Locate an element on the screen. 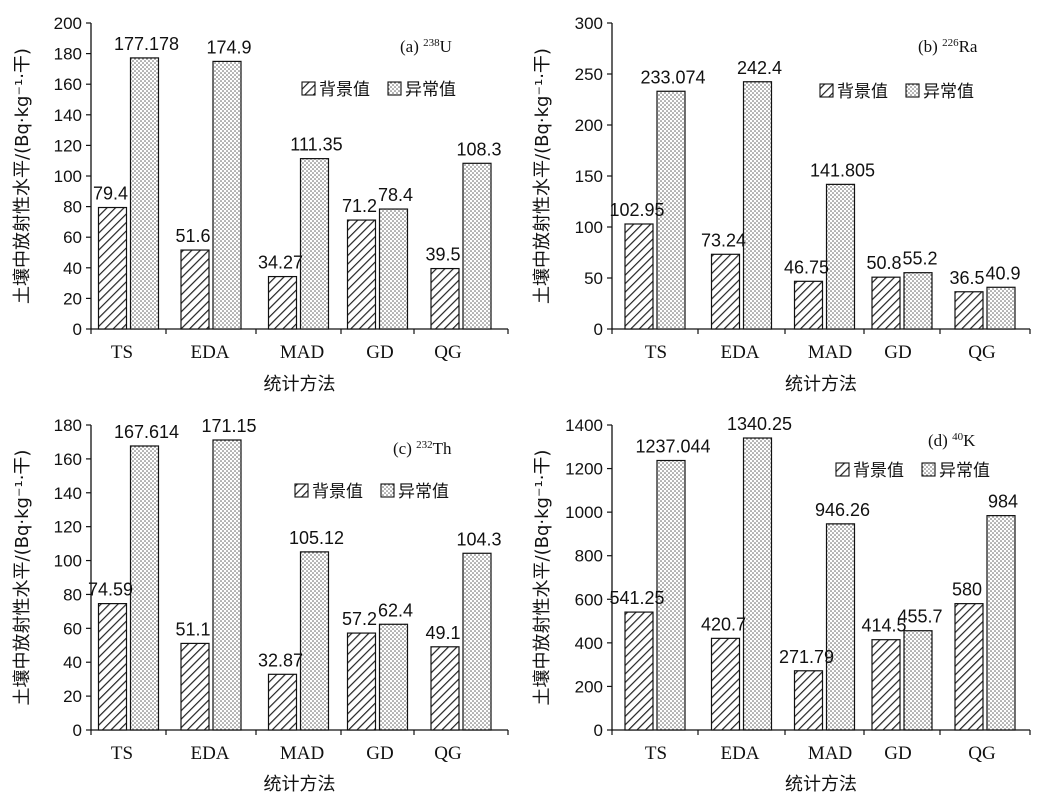 This screenshot has width=1046, height=812. data-label-anomaly: 984 is located at coordinates (1003, 502).